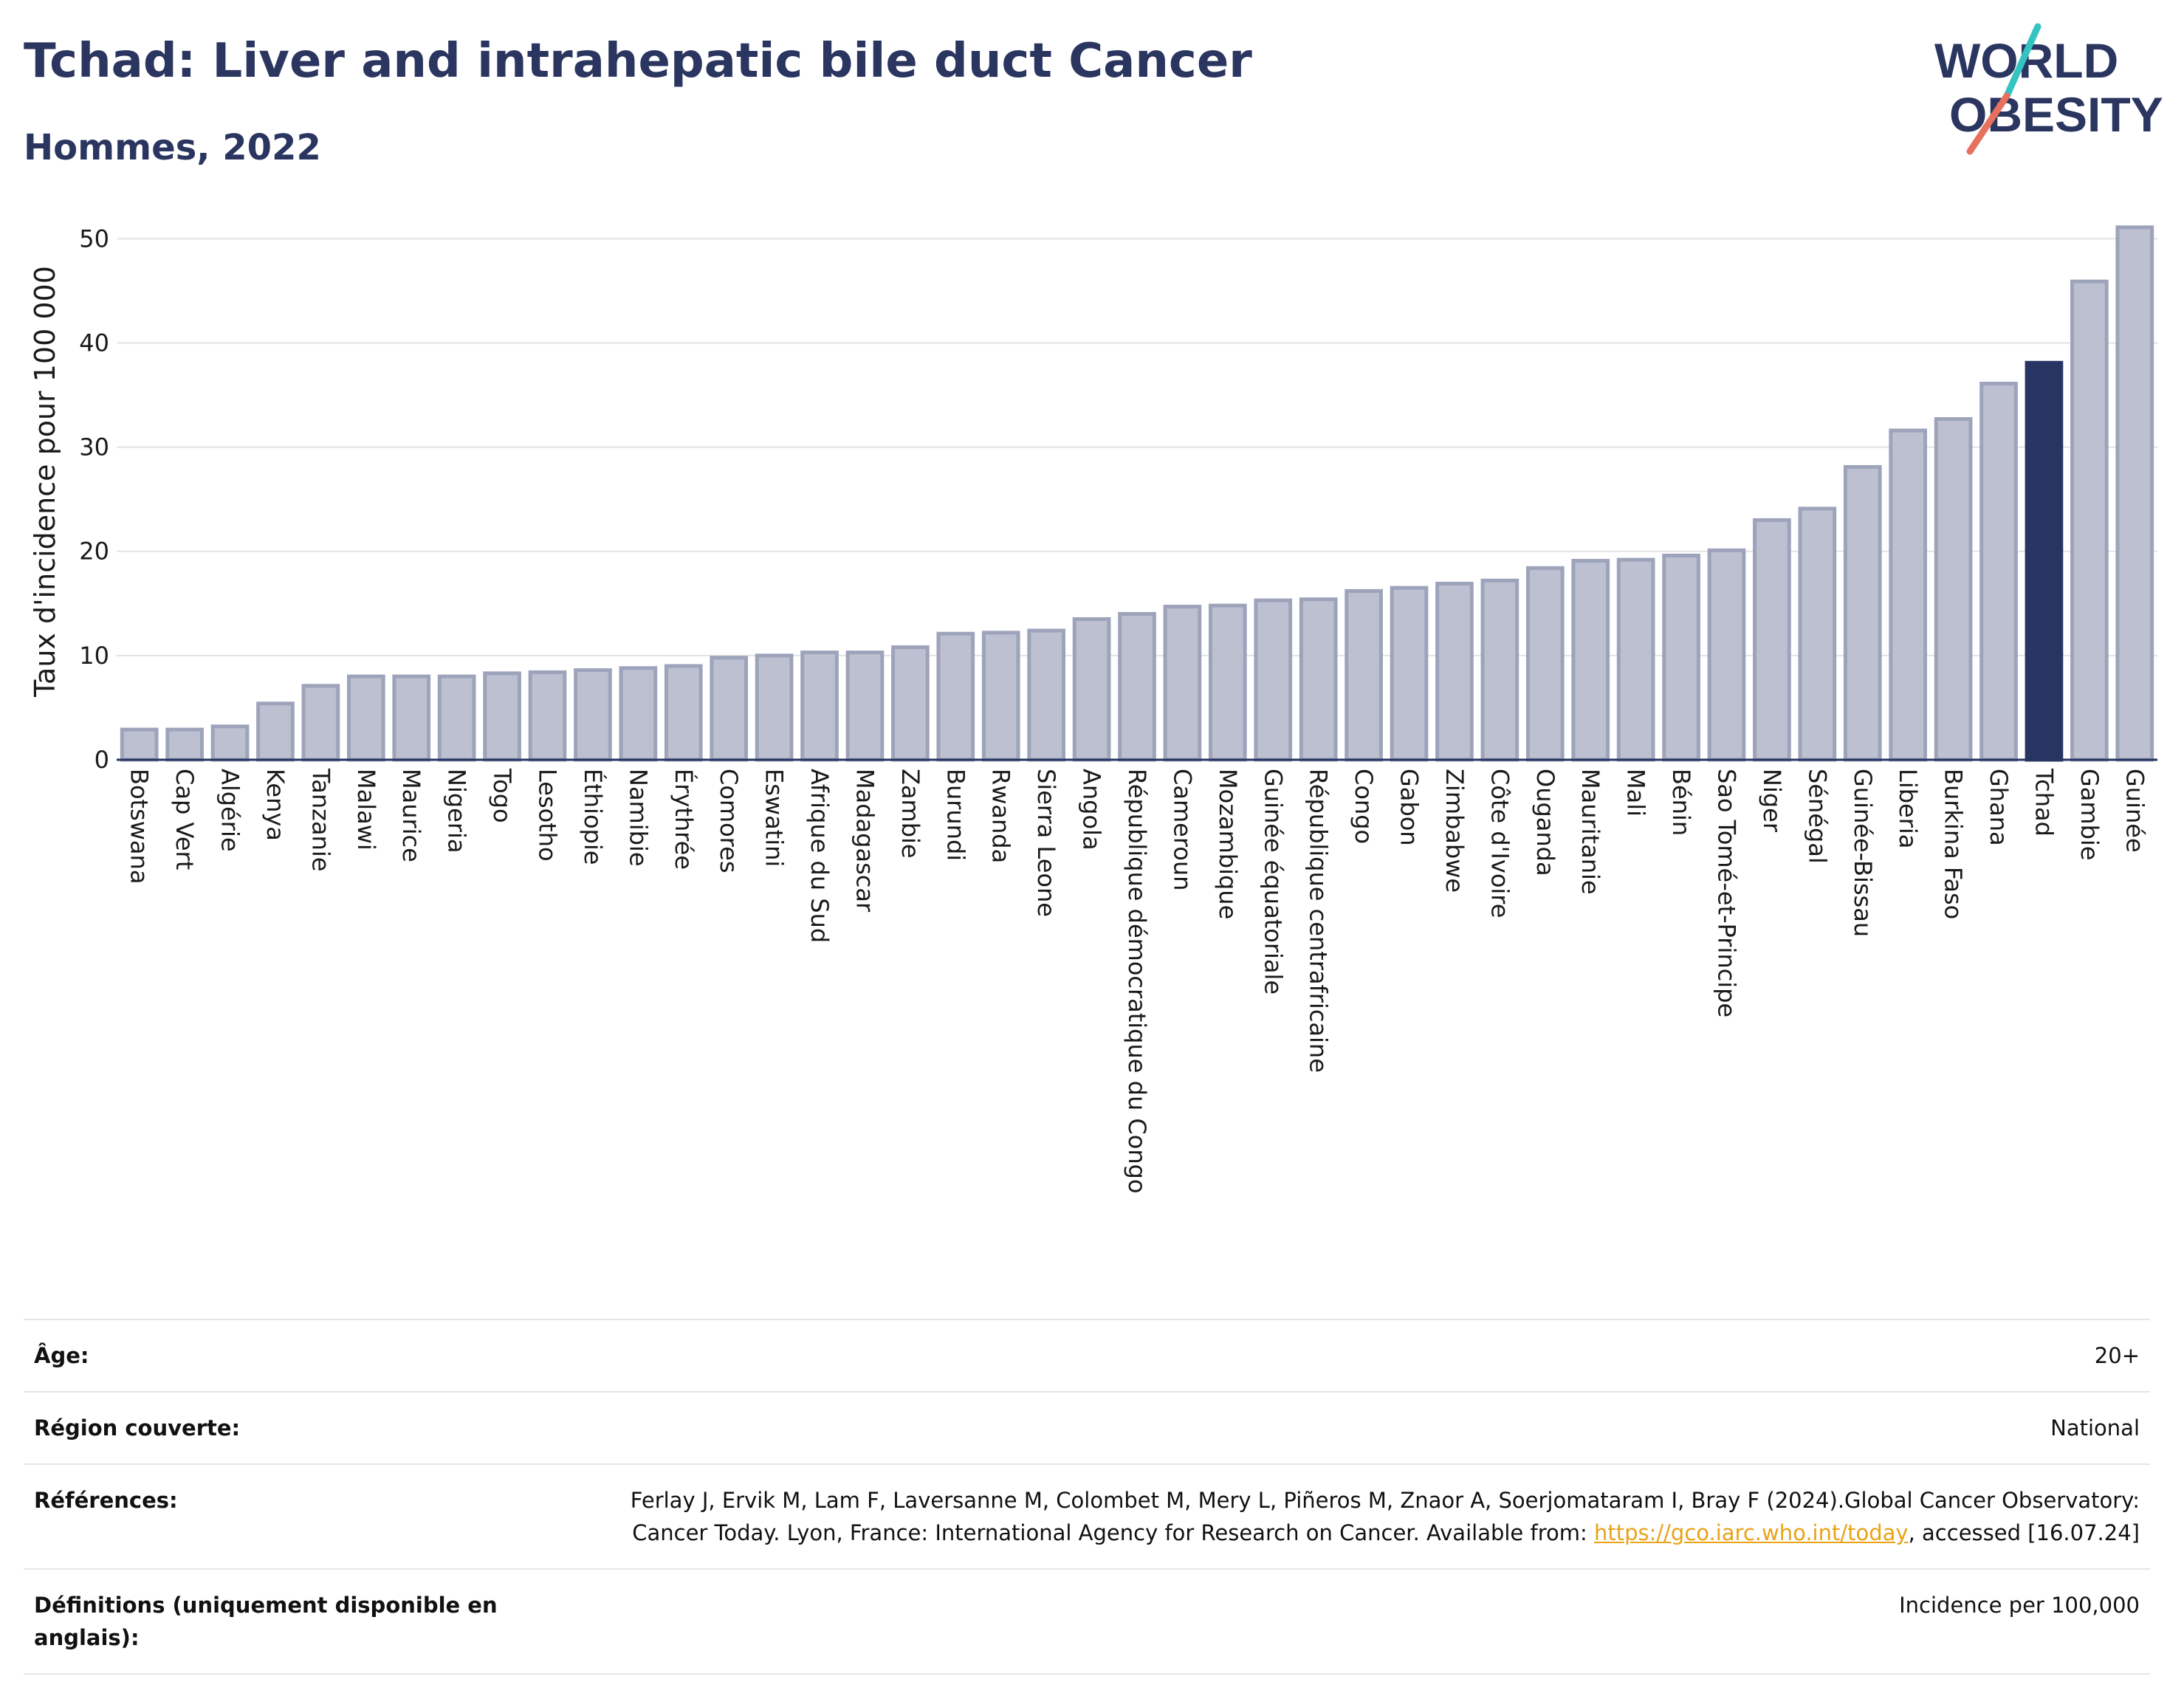  I want to click on x-category-label: Afrique du Sud, so click(820, 856).